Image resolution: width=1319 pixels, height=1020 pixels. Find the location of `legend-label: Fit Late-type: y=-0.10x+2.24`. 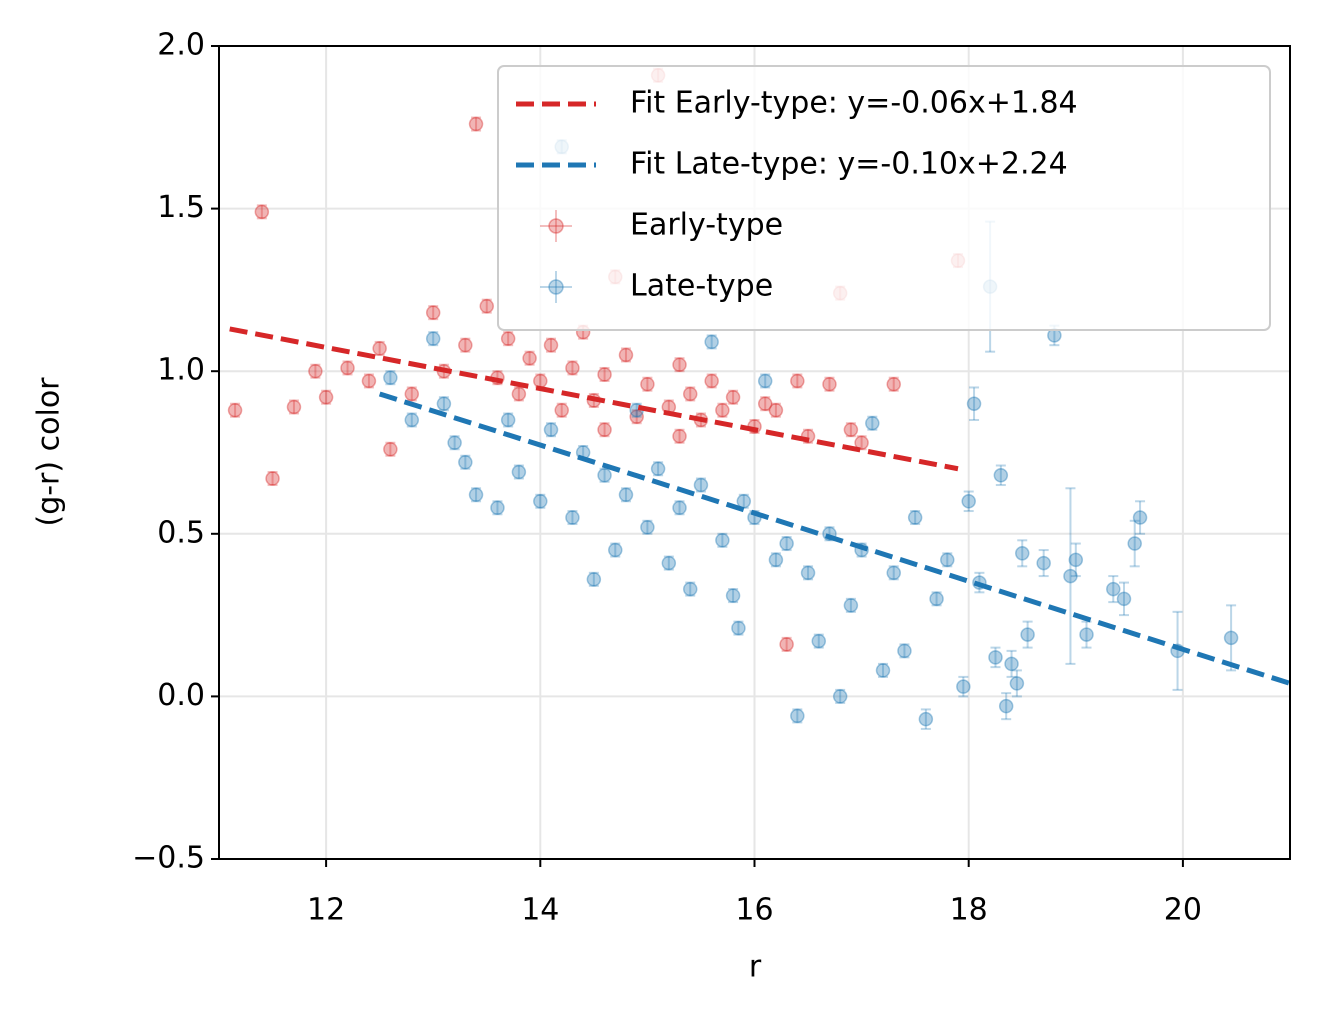

legend-label: Fit Late-type: y=-0.10x+2.24 is located at coordinates (849, 164).